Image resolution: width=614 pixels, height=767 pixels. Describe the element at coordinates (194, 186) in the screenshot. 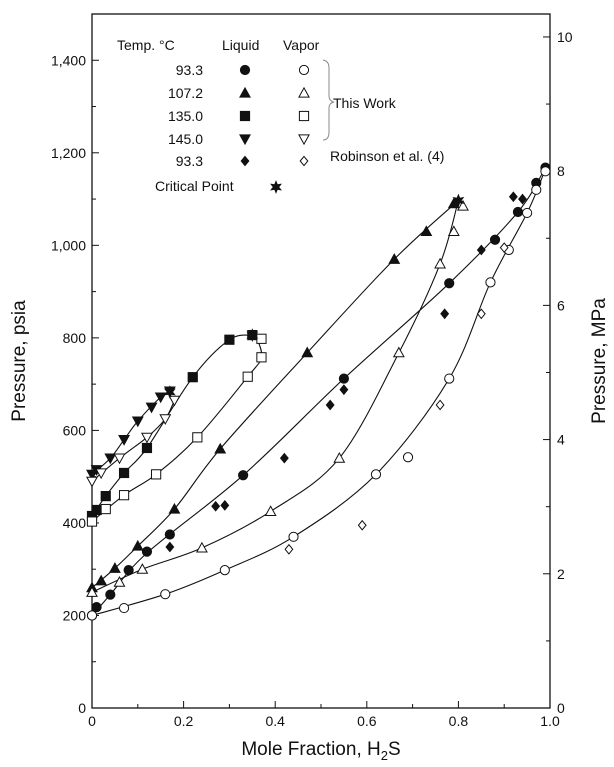

I see `legend-critical-point: Critical Point` at that location.